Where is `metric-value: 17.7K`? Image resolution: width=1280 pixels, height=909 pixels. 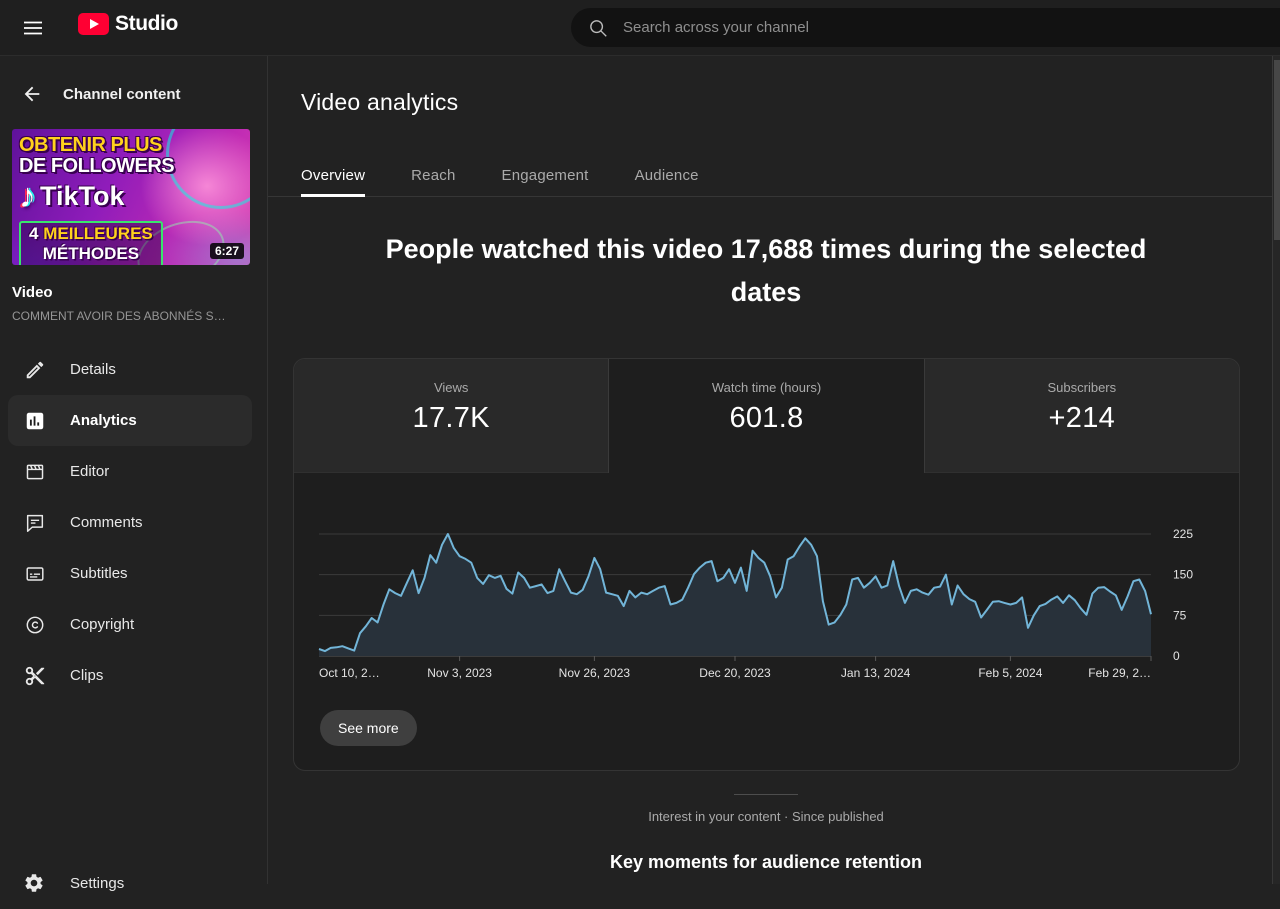 metric-value: 17.7K is located at coordinates (451, 418).